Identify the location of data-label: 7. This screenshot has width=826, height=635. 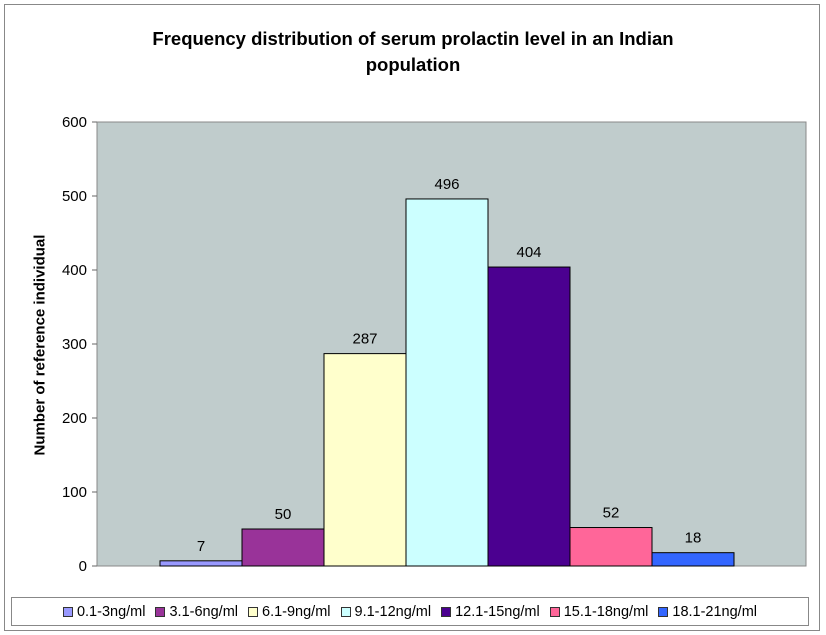
(201, 546).